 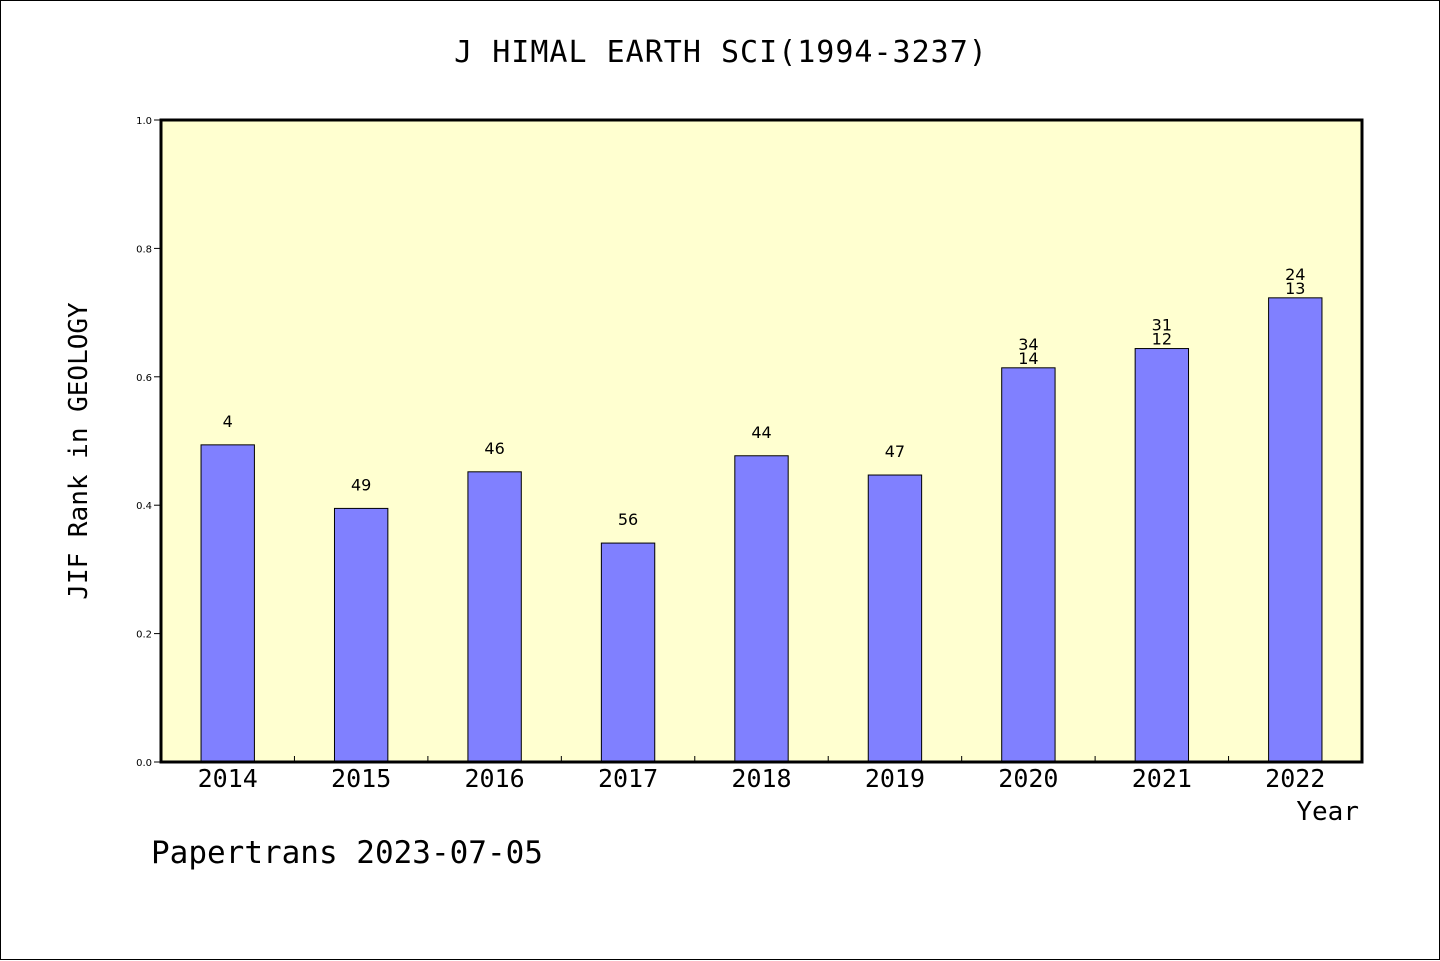 What do you see at coordinates (1162, 555) in the screenshot?
I see `bar-2021` at bounding box center [1162, 555].